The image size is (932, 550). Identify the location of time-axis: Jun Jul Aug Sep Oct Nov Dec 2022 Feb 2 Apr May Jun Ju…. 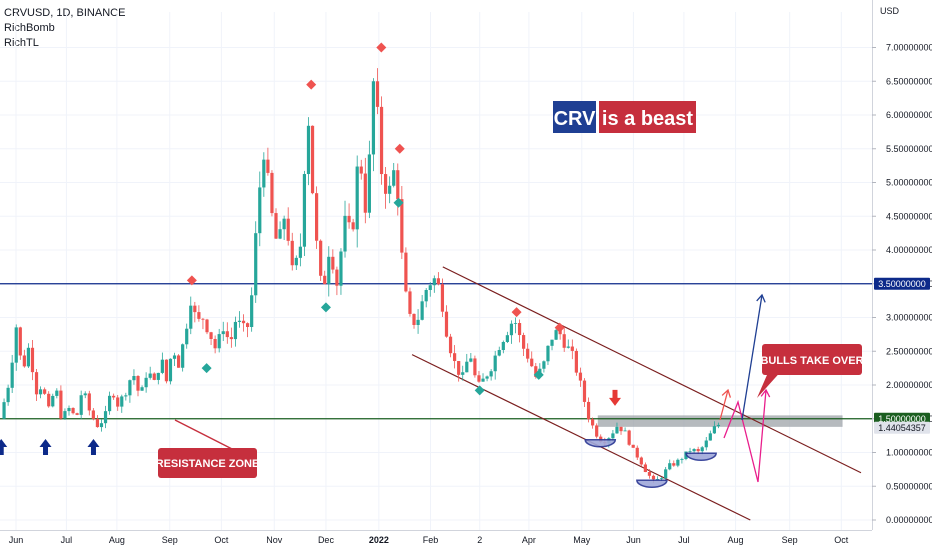
(436, 538).